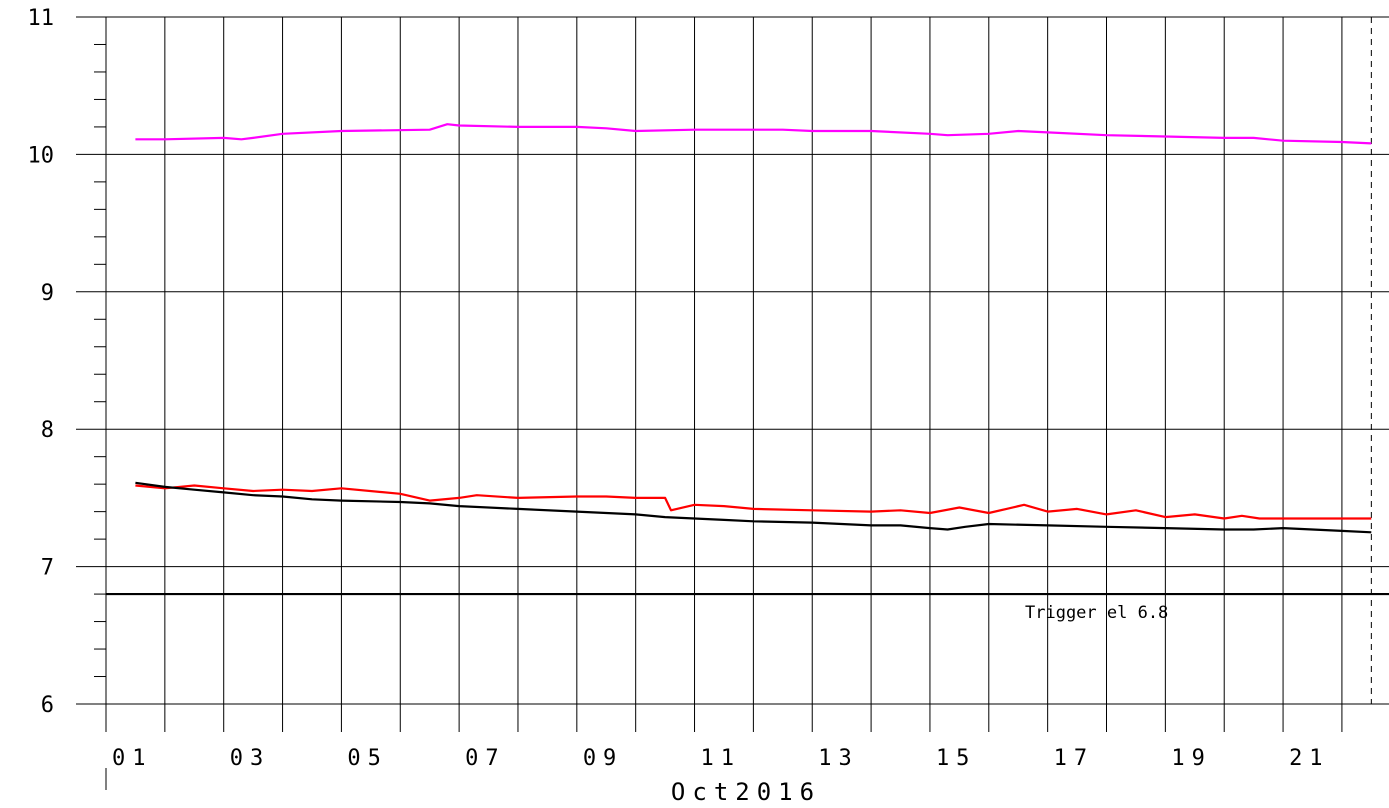  I want to click on y-tick-label: 6, so click(47, 705).